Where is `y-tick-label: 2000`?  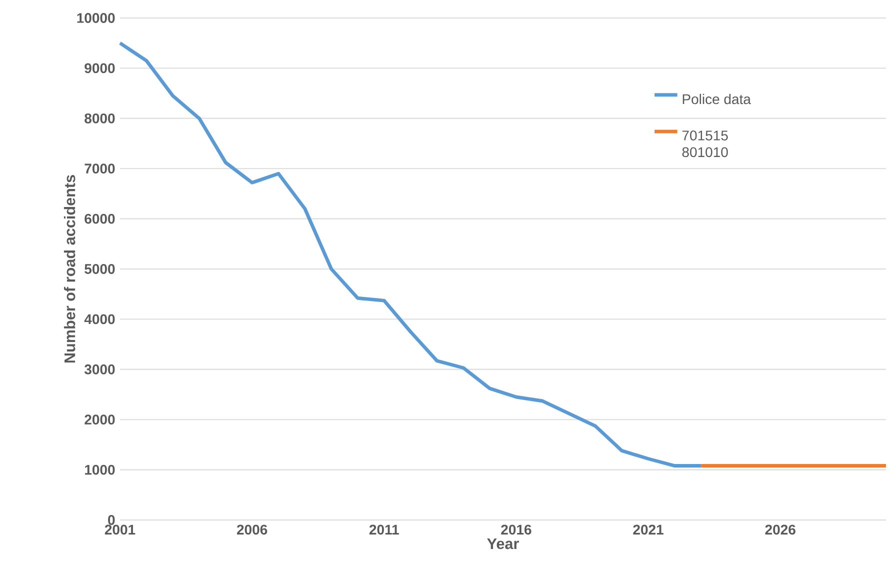
y-tick-label: 2000 is located at coordinates (99, 419).